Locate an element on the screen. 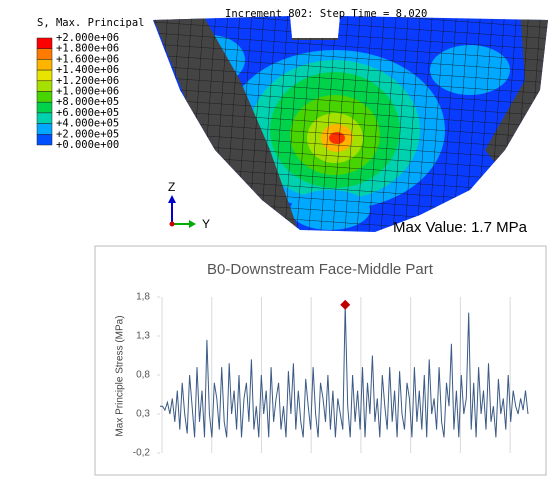  y-tick-label: 1,3 is located at coordinates (143, 336).